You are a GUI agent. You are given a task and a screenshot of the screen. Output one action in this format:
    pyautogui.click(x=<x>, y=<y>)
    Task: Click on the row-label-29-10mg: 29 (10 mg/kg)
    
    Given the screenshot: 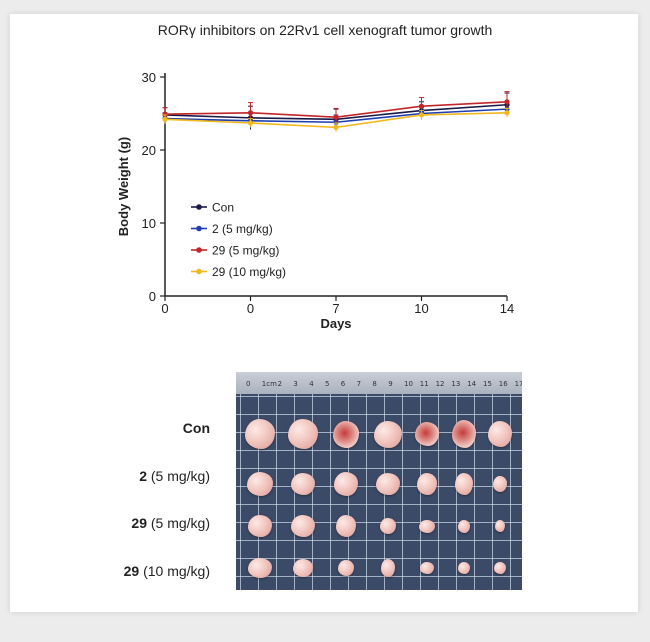 What is the action you would take?
    pyautogui.click(x=167, y=571)
    